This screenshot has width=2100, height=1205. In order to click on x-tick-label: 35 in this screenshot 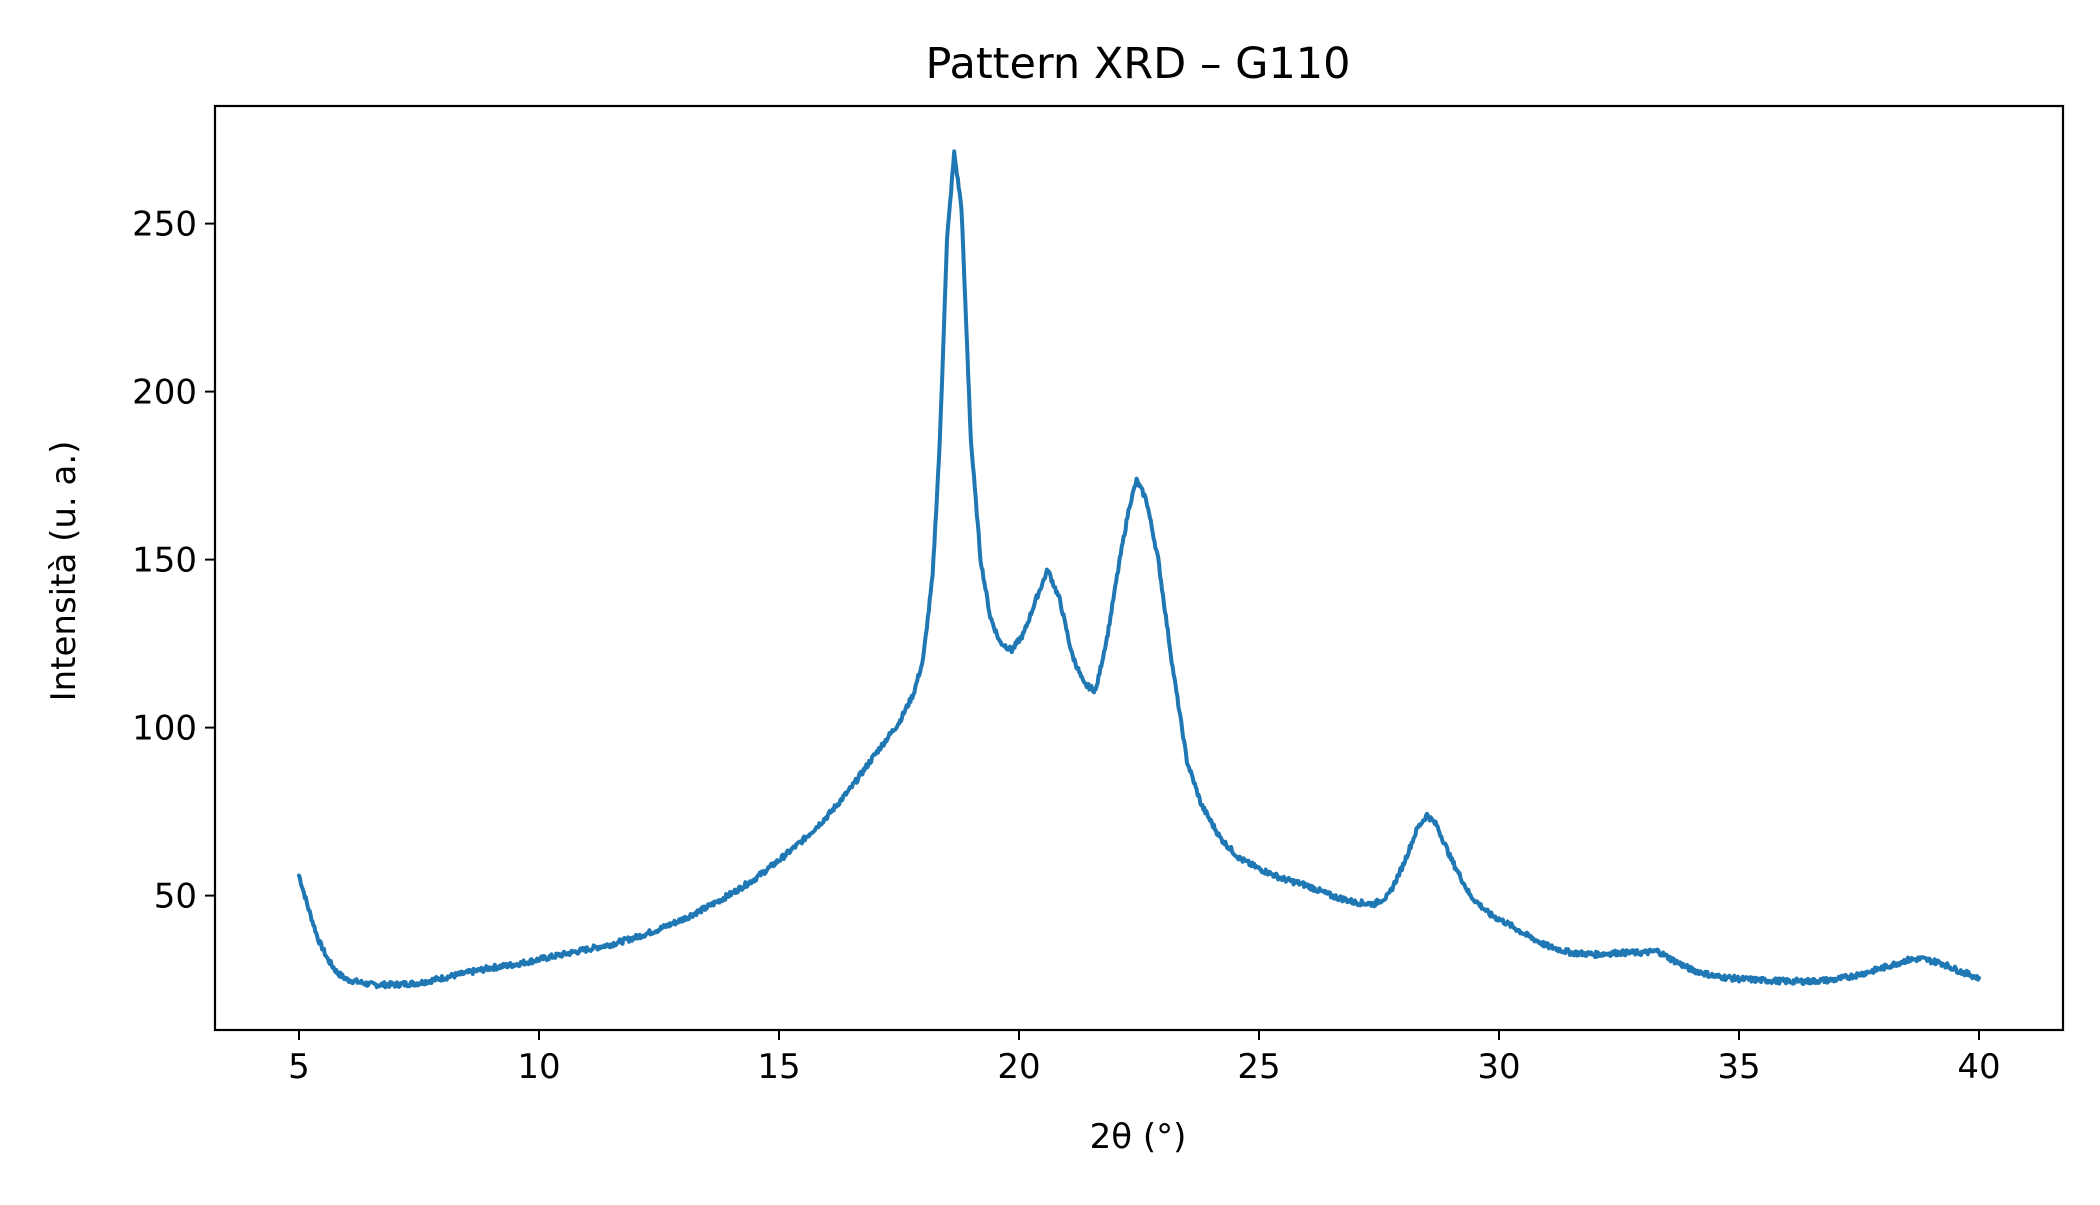, I will do `click(1738, 1067)`.